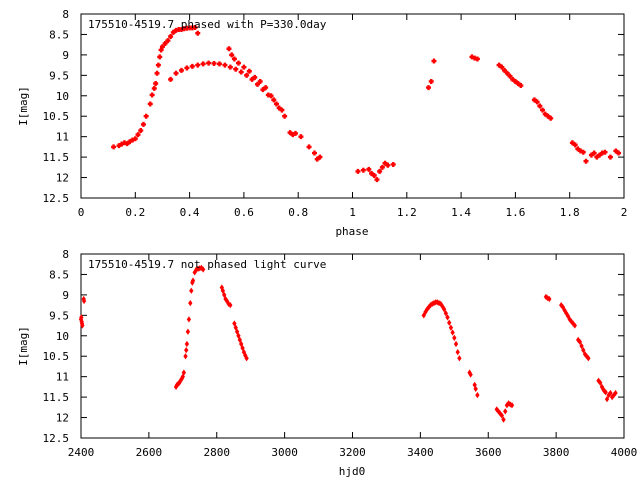 This screenshot has width=640, height=480. Describe the element at coordinates (135, 212) in the screenshot. I see `phased-xtick-label: 0.2` at that location.